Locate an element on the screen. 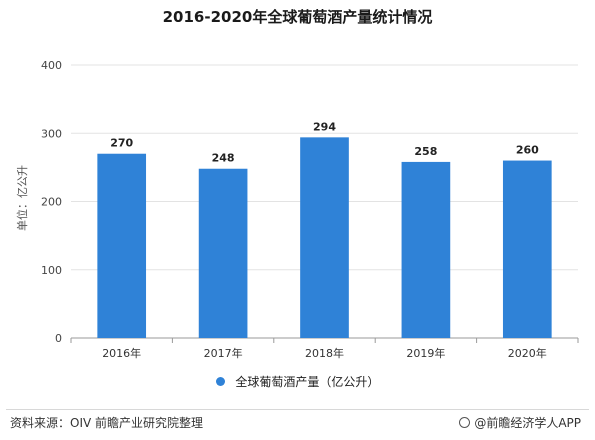 The image size is (595, 440). y-tick-label: 300 is located at coordinates (51, 133).